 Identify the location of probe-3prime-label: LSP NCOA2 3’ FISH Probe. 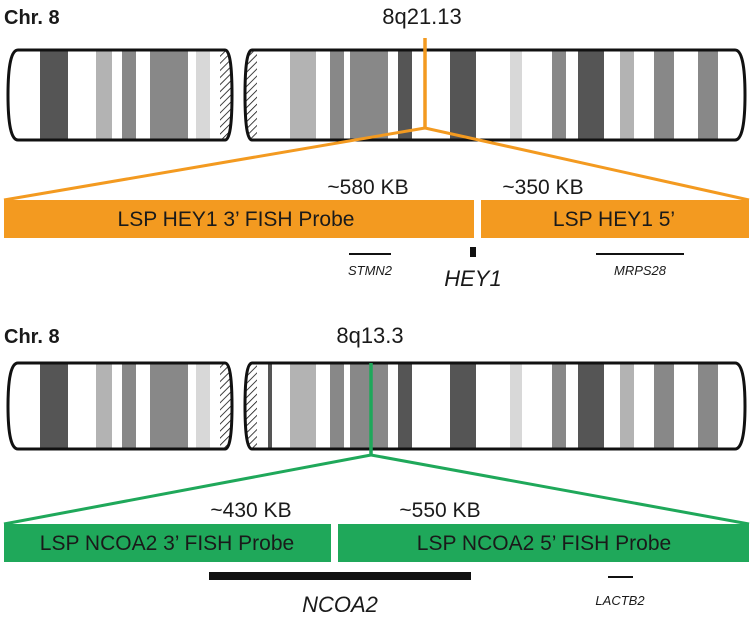
(167, 543).